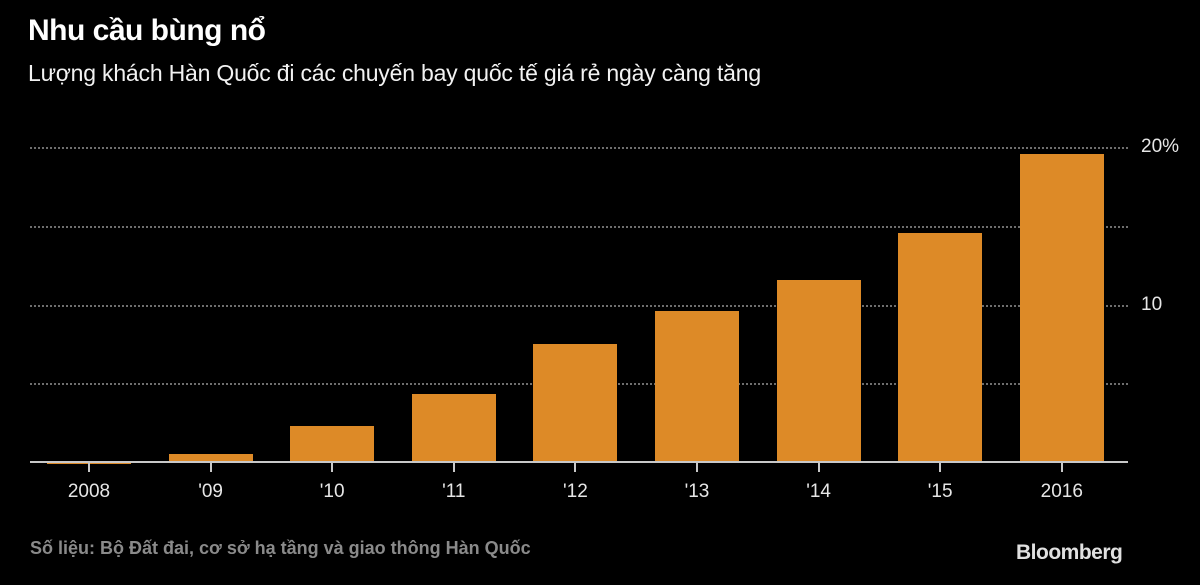 The image size is (1200, 585). I want to click on x-tick-label: 2016, so click(1061, 491).